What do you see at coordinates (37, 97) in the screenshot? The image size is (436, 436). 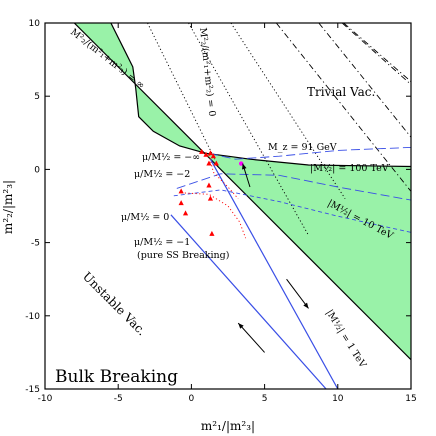 I see `y-tick-label-1: 5` at bounding box center [37, 97].